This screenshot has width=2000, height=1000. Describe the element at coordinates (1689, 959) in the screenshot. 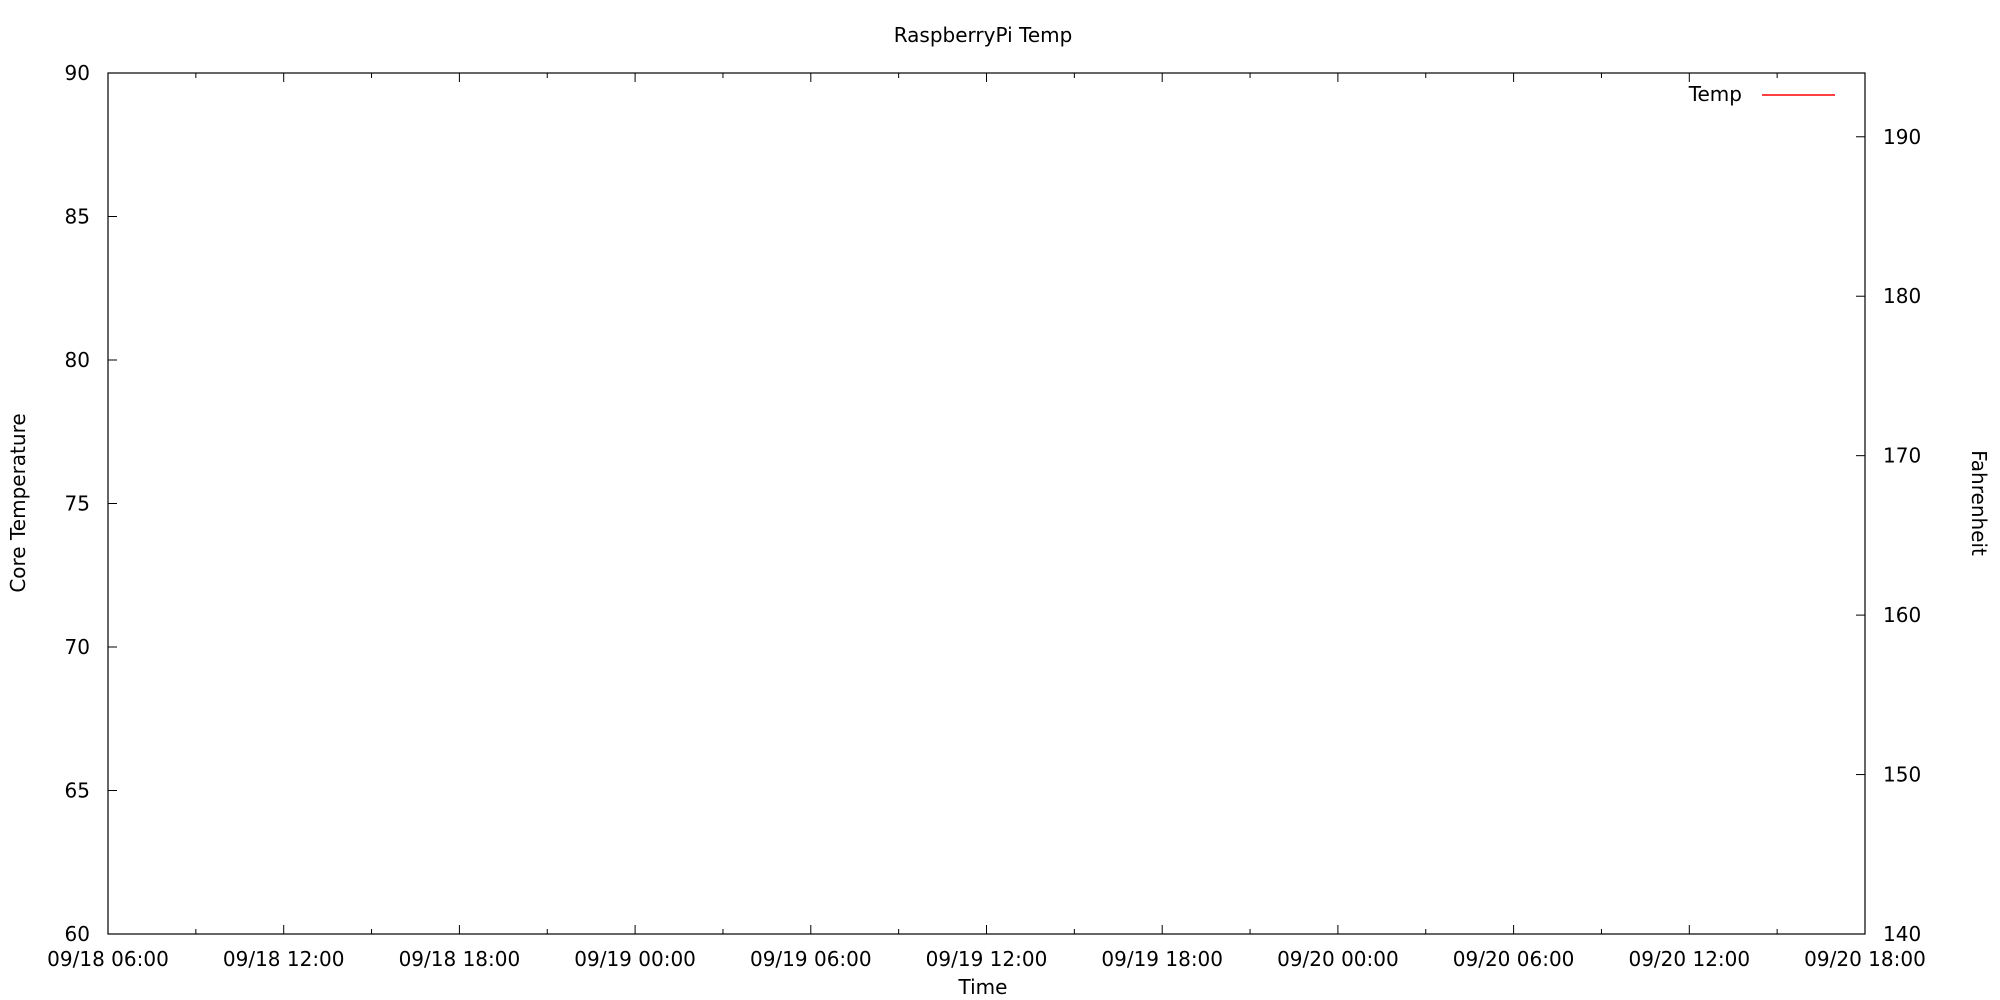

I see `x-tick-label: 09/20 12:00` at that location.